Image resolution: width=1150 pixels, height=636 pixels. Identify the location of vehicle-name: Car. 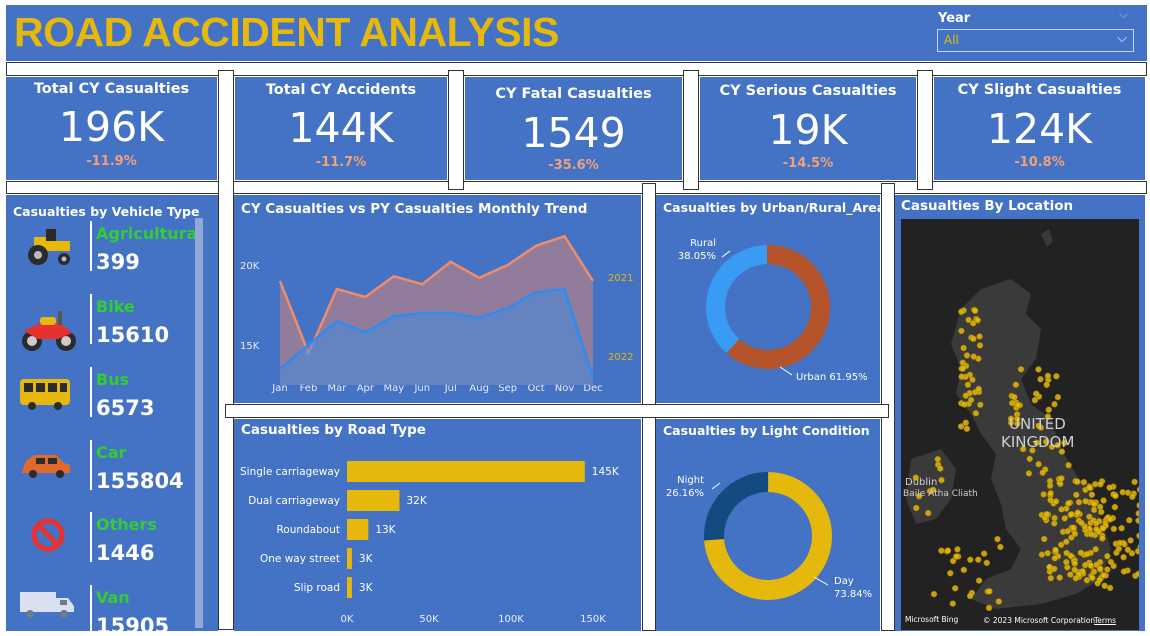
(111, 452).